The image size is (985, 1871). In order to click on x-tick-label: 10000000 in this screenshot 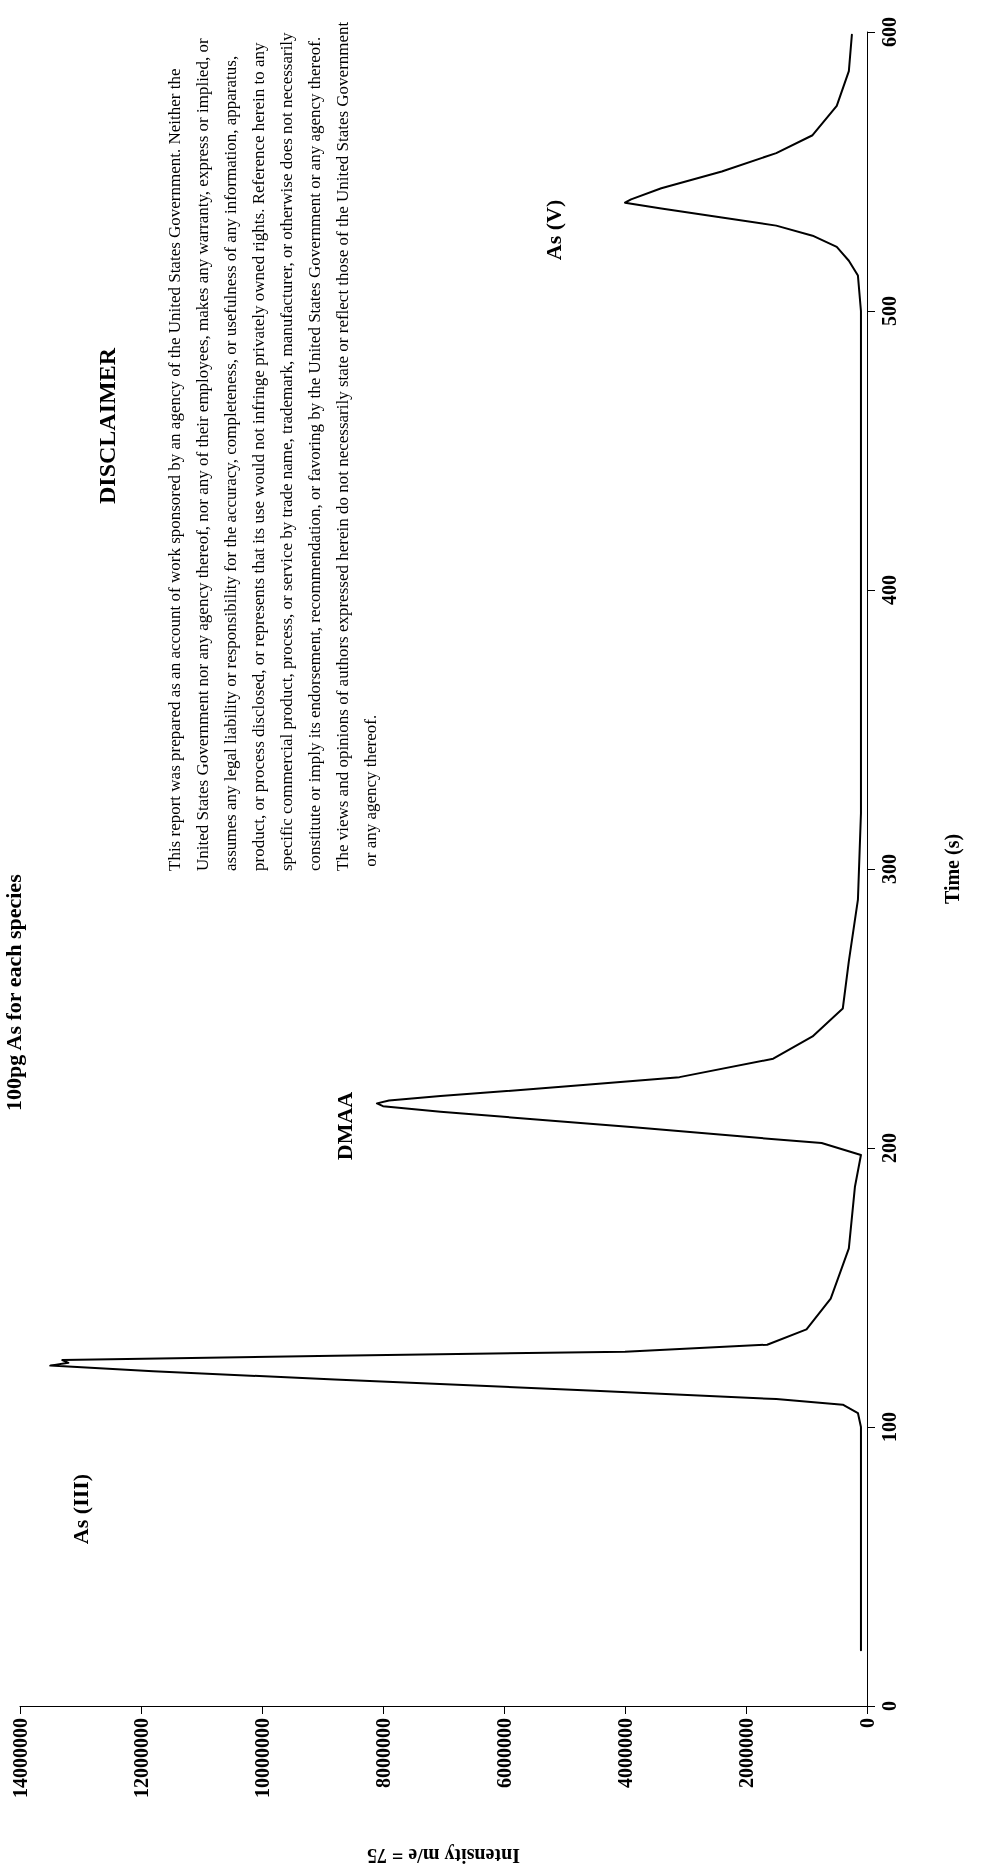, I will do `click(262, 1758)`.